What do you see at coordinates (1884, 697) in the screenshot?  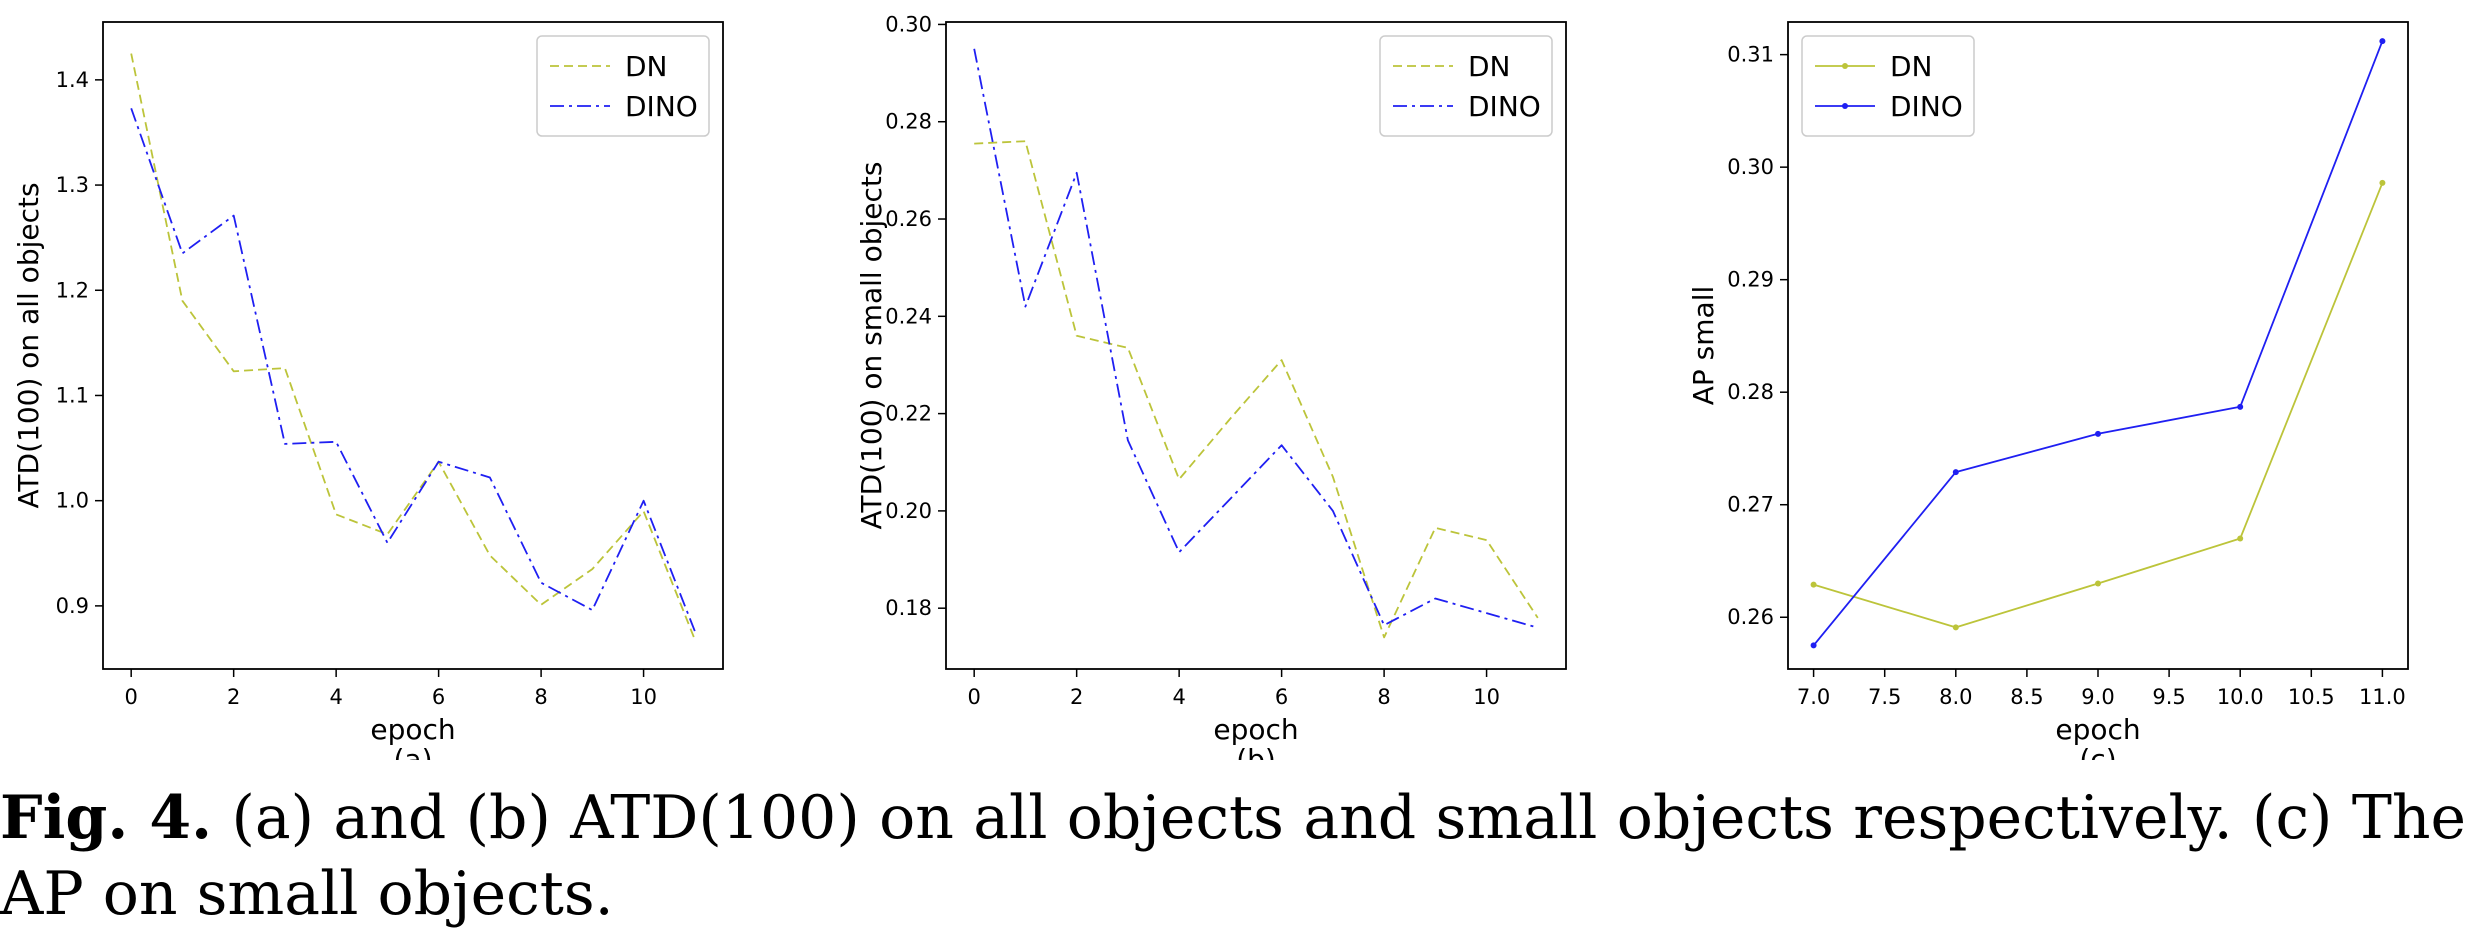 I see `x-tick-label: 7.5` at bounding box center [1884, 697].